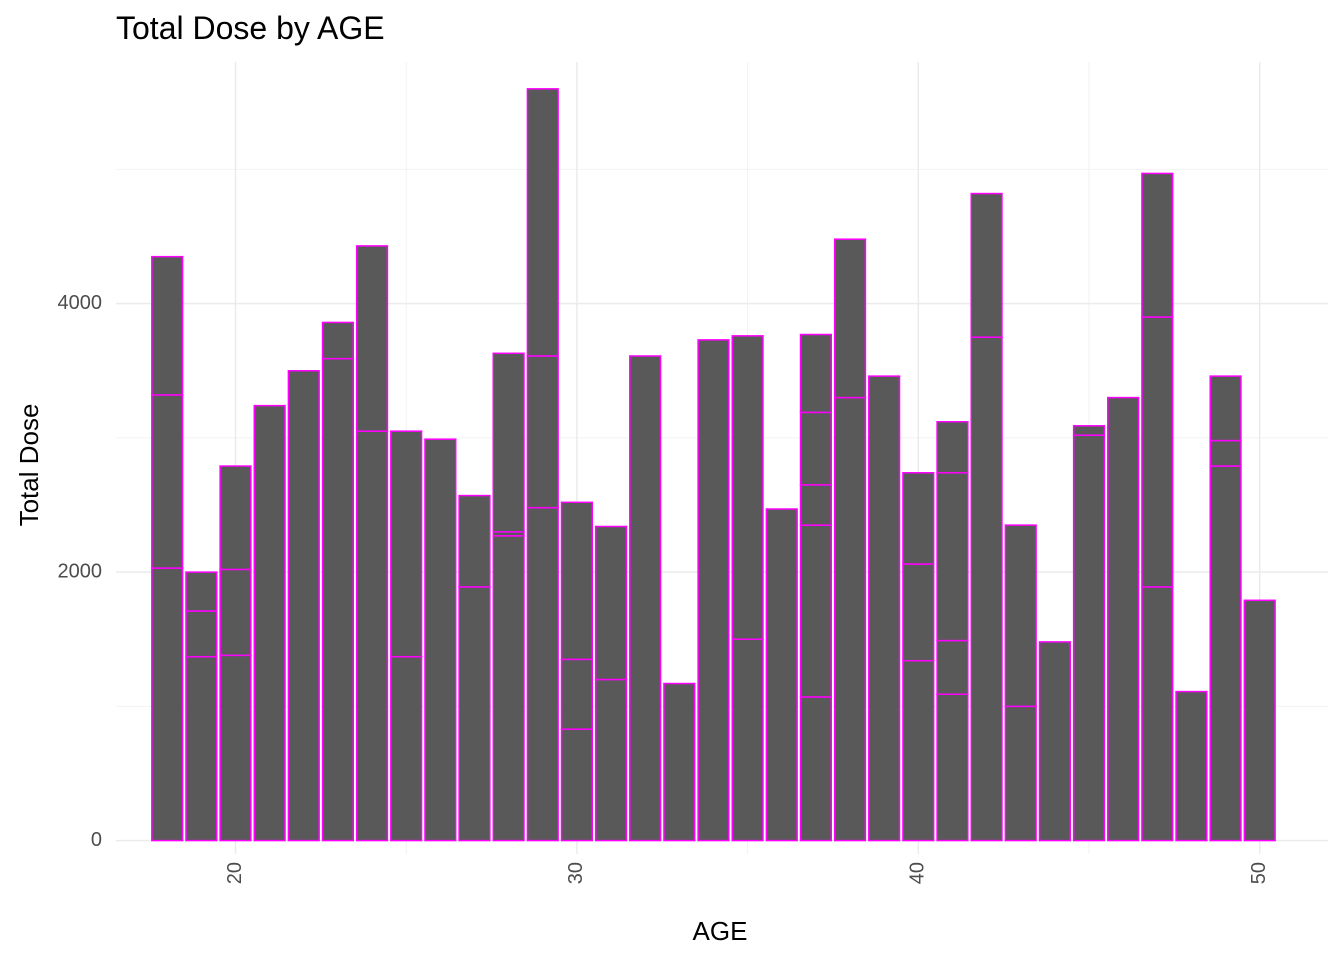  What do you see at coordinates (1259, 873) in the screenshot?
I see `x-tick-label: 50` at bounding box center [1259, 873].